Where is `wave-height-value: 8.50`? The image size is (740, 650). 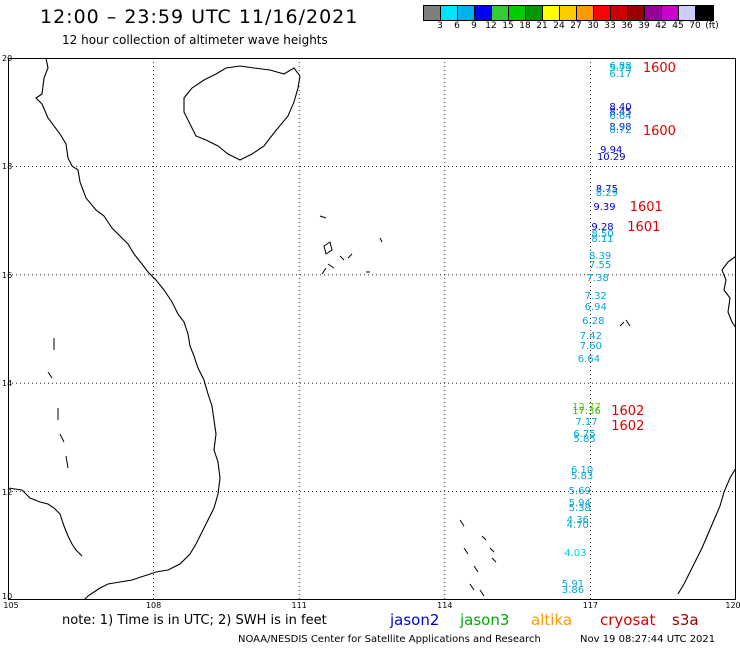
wave-height-value: 8.50 is located at coordinates (602, 235).